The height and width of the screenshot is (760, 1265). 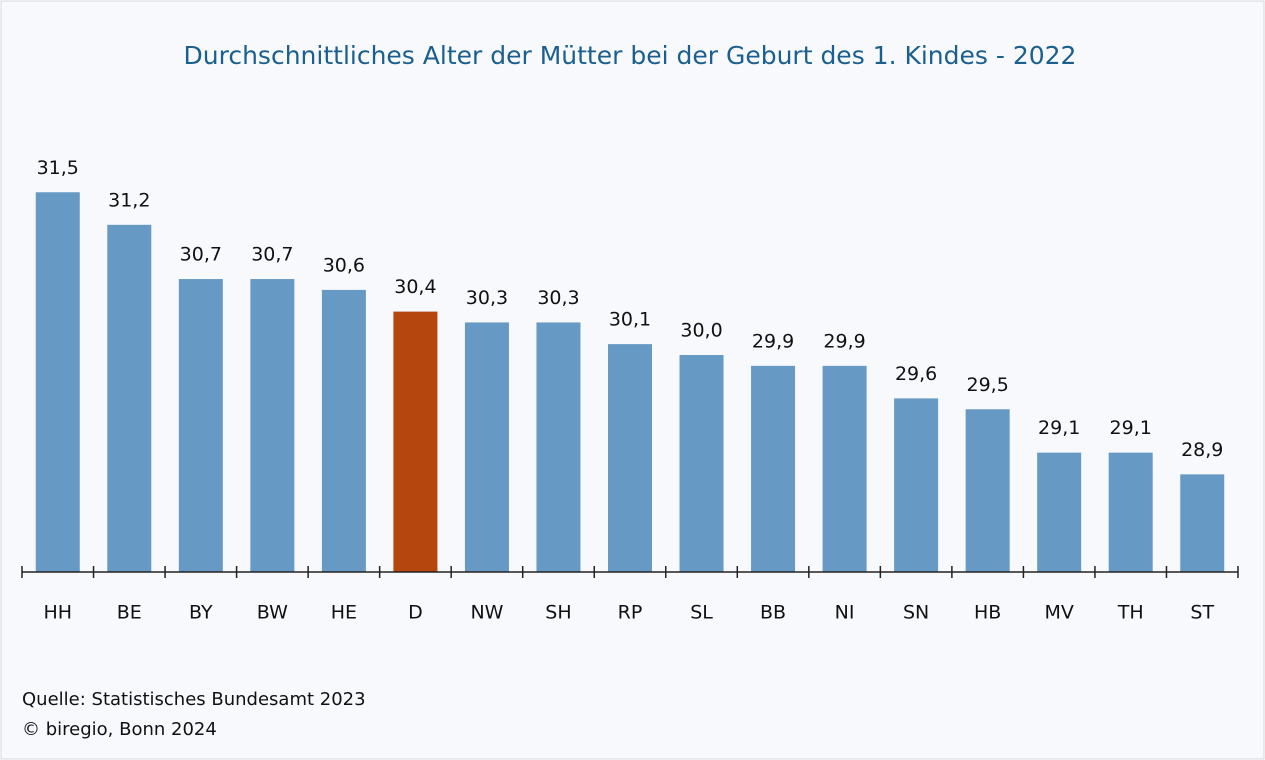 I want to click on value-label: 30,4, so click(x=415, y=287).